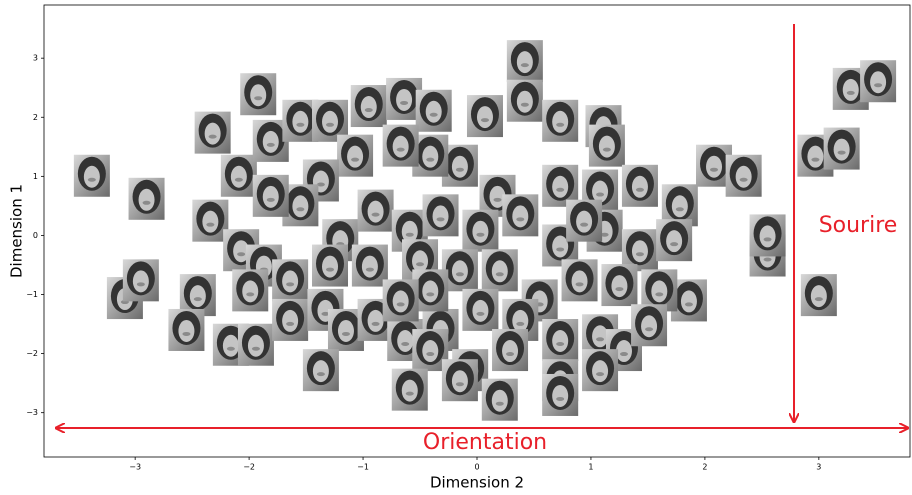 This screenshot has width=912, height=495. I want to click on x-tick-label: 1, so click(590, 467).